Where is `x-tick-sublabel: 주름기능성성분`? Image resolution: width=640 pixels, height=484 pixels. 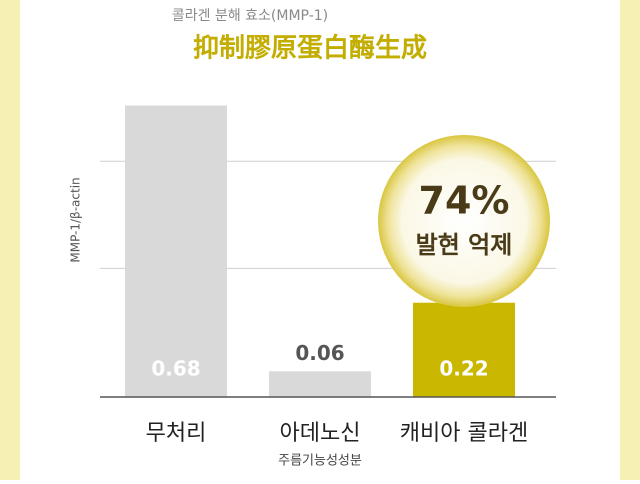
x-tick-sublabel: 주름기능성성분 is located at coordinates (320, 461).